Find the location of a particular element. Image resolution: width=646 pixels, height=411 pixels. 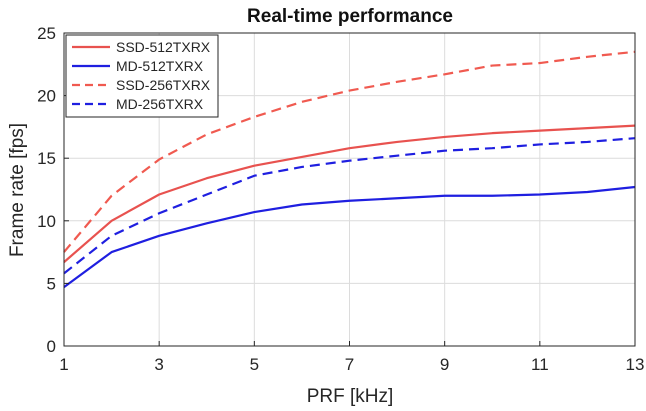

y-tick-label: 20 is located at coordinates (46, 96).